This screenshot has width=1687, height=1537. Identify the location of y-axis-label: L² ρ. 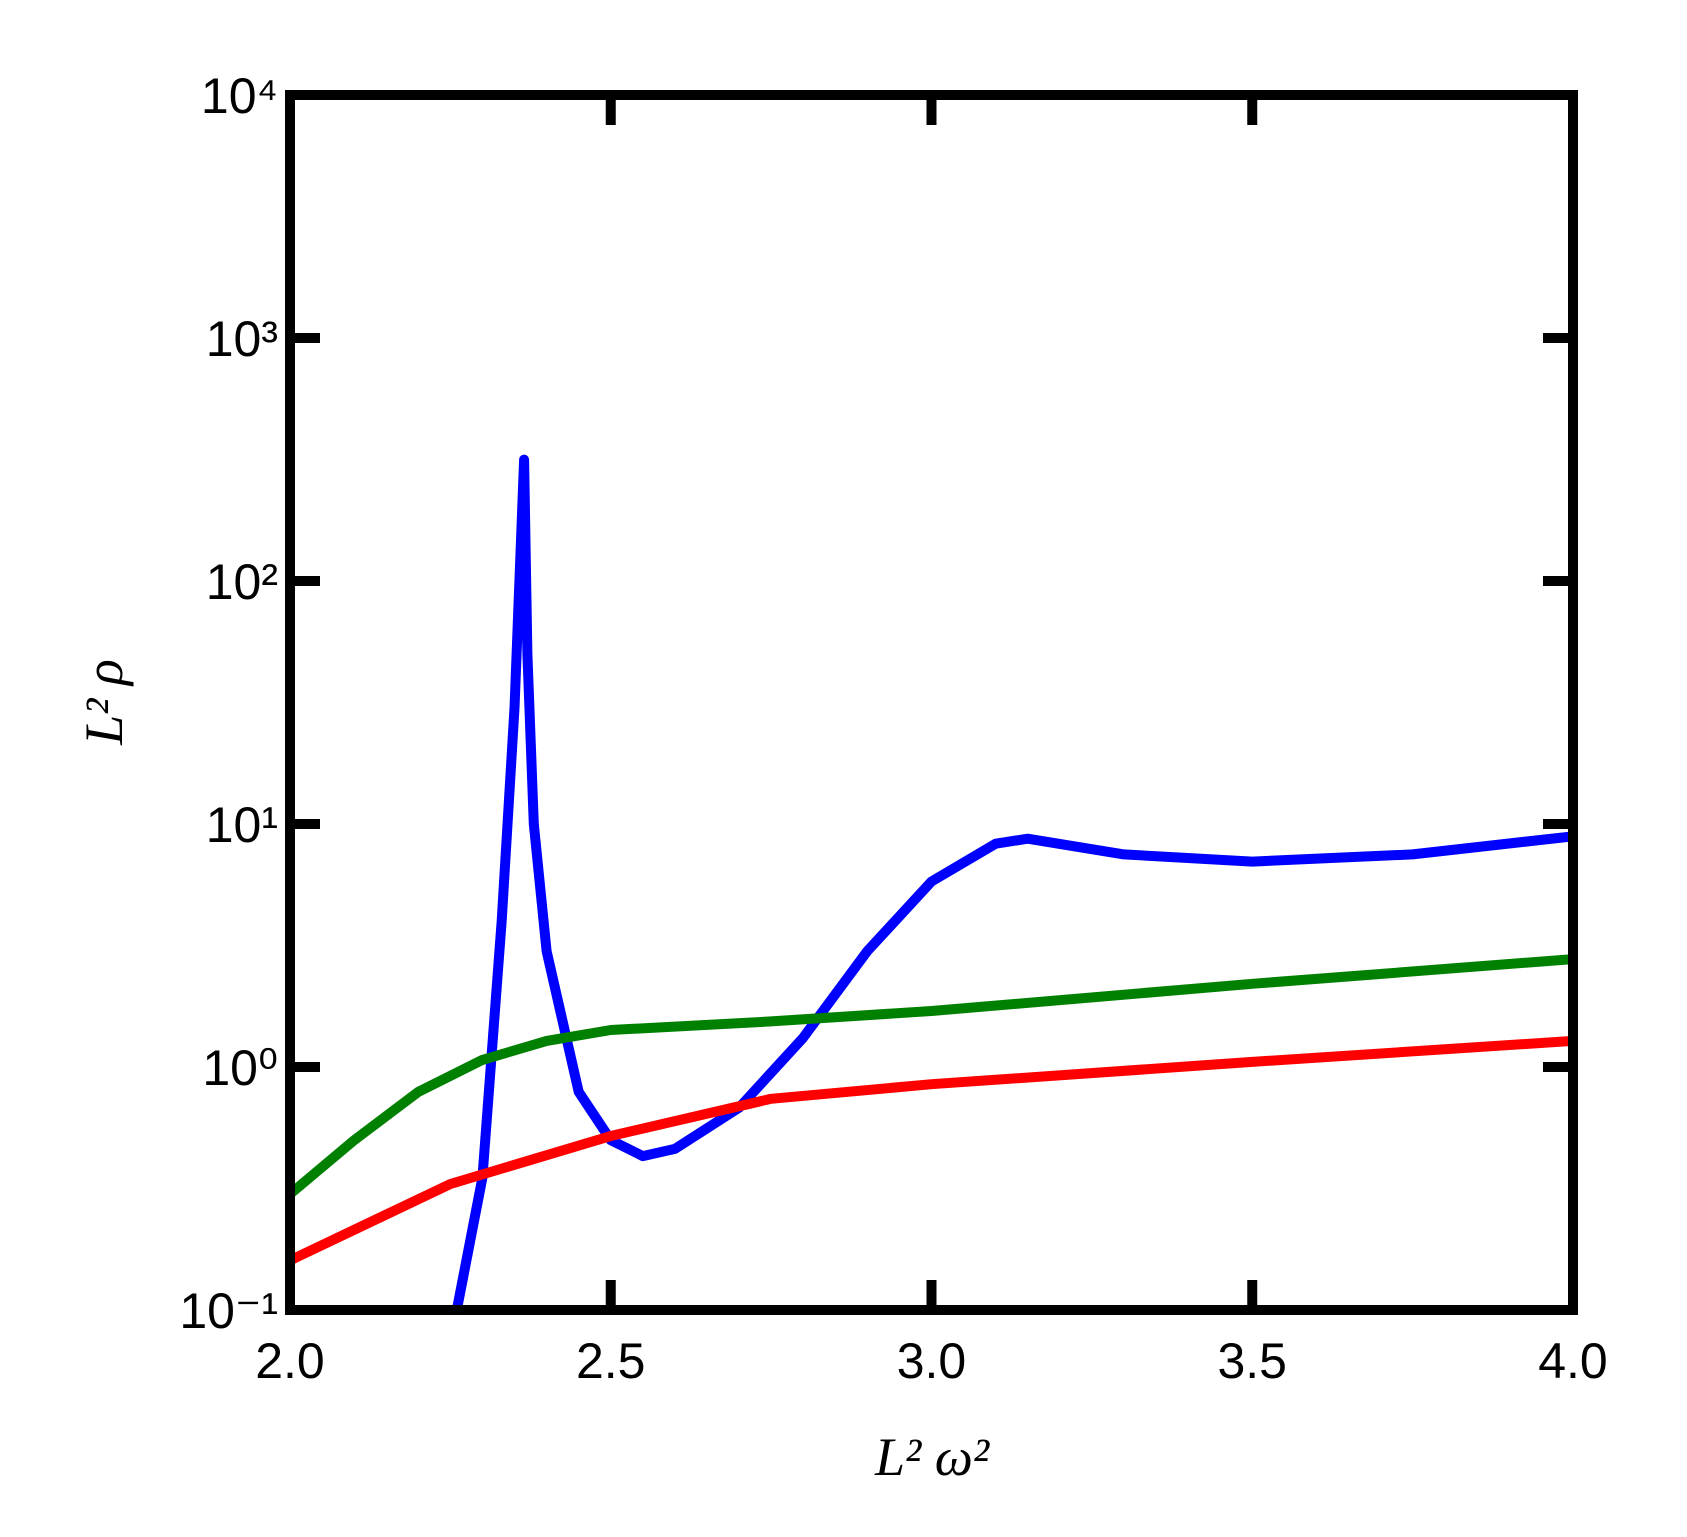
(104, 702).